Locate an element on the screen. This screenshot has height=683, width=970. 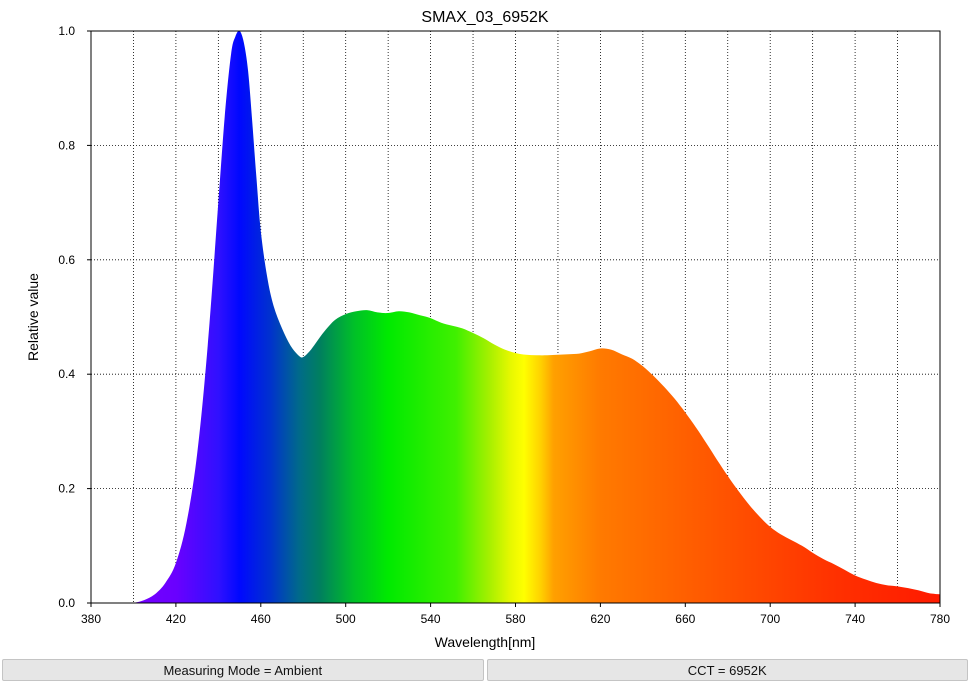
y-axis: 0.0 0.2 0.4 0.6 0.8 1.0 is located at coordinates (74, 317).